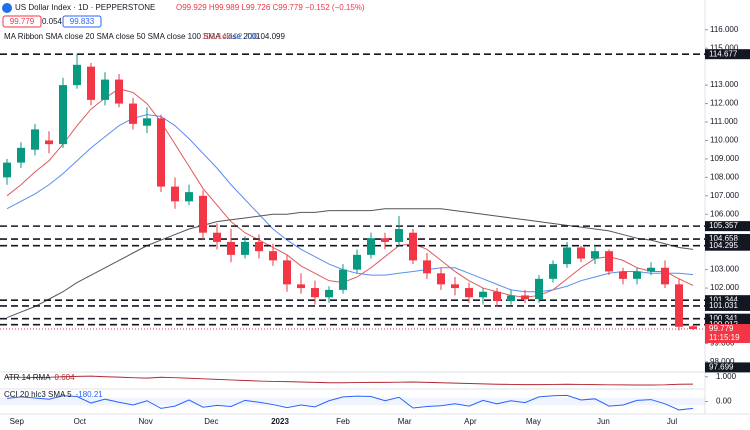  What do you see at coordinates (7, 8) in the screenshot?
I see `symbol-icon` at bounding box center [7, 8].